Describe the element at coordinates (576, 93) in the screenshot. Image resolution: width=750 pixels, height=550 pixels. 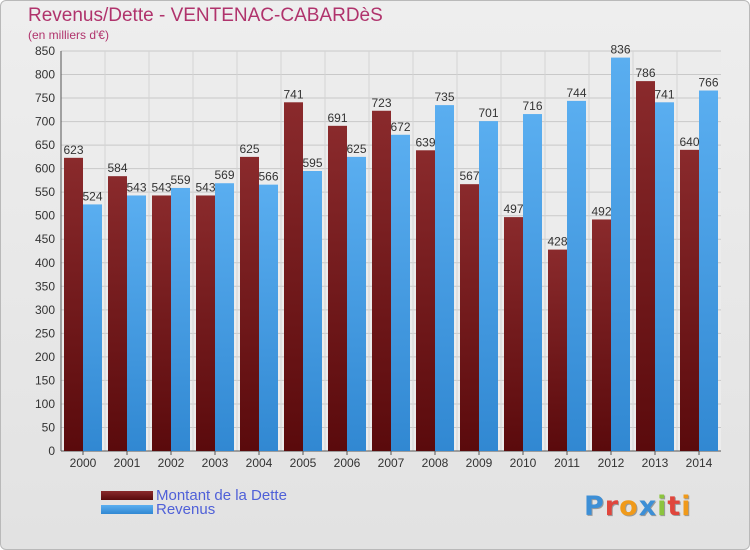
I see `data-label-revenue: 744` at that location.